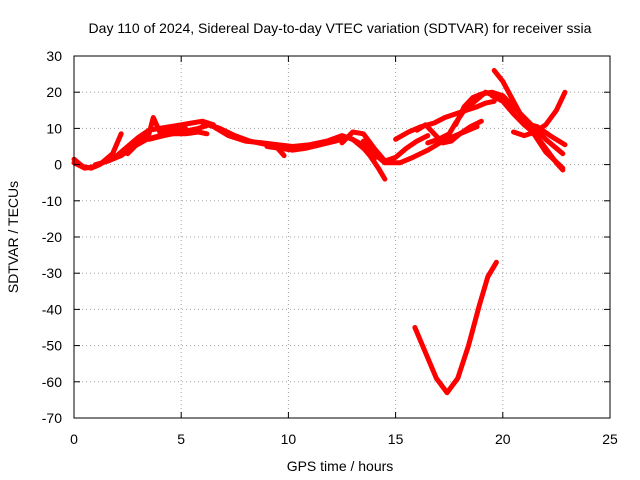 The height and width of the screenshot is (480, 640). Describe the element at coordinates (54, 92) in the screenshot. I see `y-tick-label: 20` at that location.